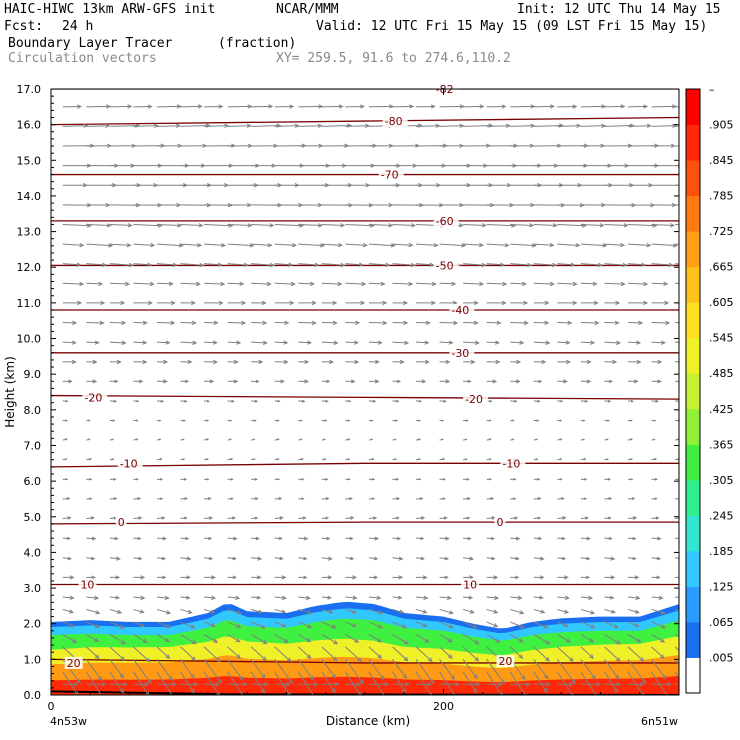 Image resolution: width=740 pixels, height=740 pixels. I want to click on contour-label: 0, so click(499, 522).